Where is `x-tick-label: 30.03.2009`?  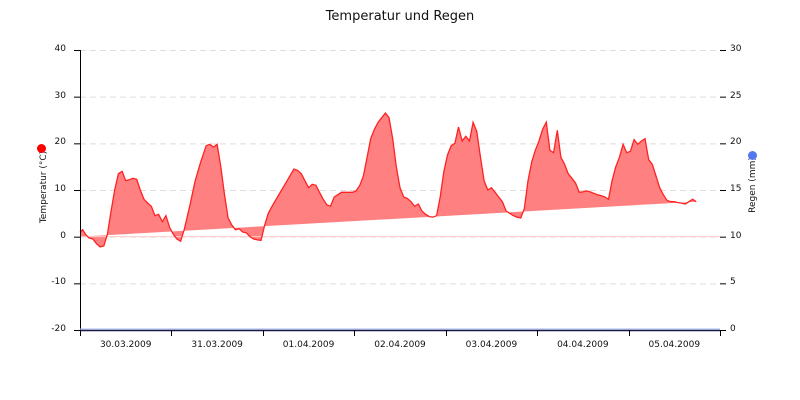 x-tick-label: 30.03.2009 is located at coordinates (125, 345).